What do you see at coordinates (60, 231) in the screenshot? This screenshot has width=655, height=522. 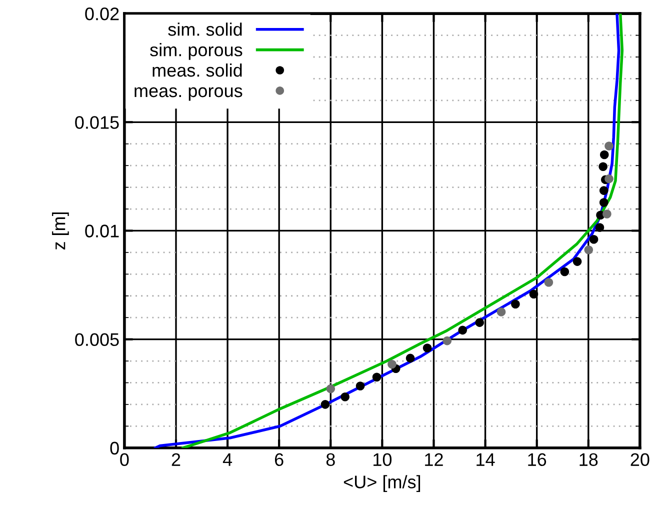 I see `y-axis-title: z [m]` at bounding box center [60, 231].